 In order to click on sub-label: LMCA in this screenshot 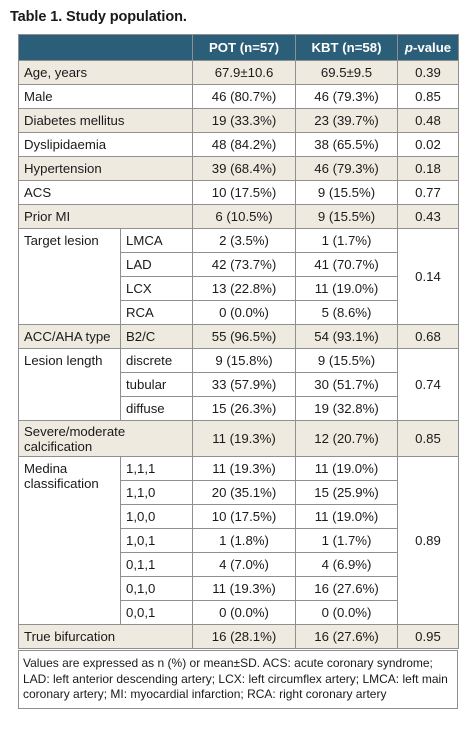, I will do `click(156, 240)`.